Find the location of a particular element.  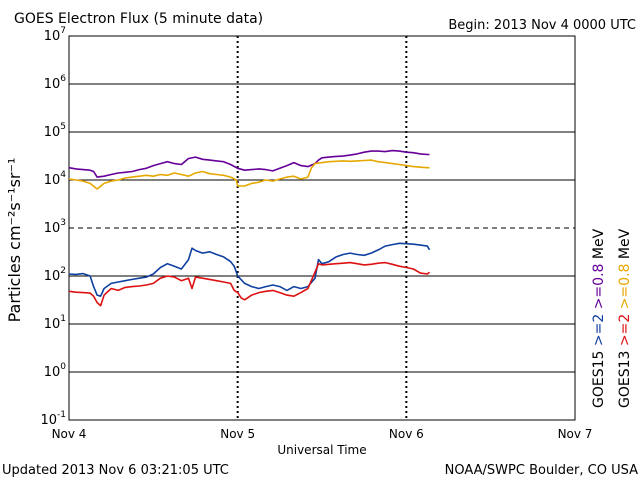

updated-timestamp: Updated 2013 Nov 6 03:21:05 UTC is located at coordinates (115, 470).